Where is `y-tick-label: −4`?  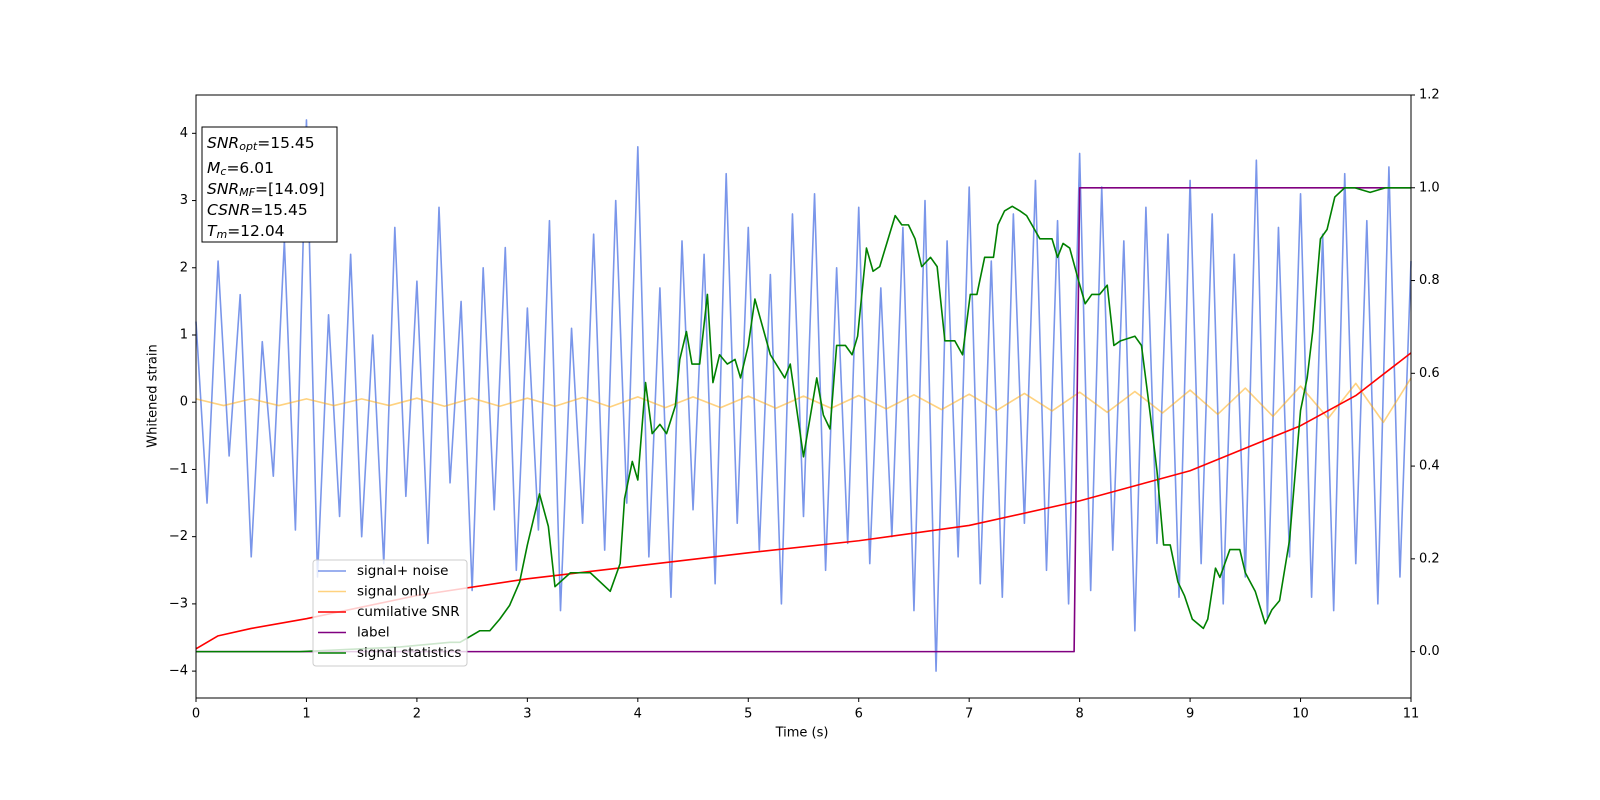 y-tick-label: −4 is located at coordinates (178, 671).